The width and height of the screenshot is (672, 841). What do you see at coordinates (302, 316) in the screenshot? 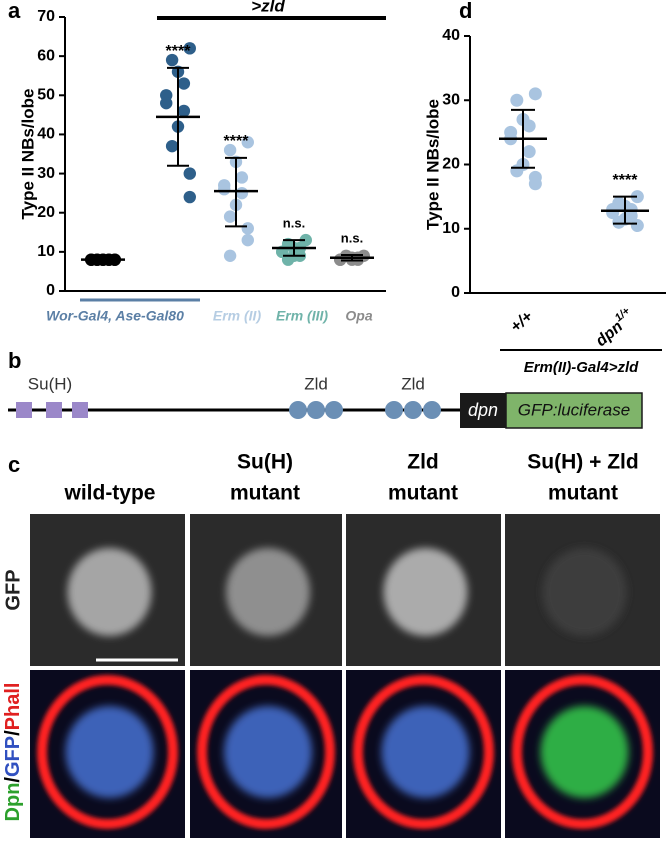
I see `group-label: Erm (III)` at bounding box center [302, 316].